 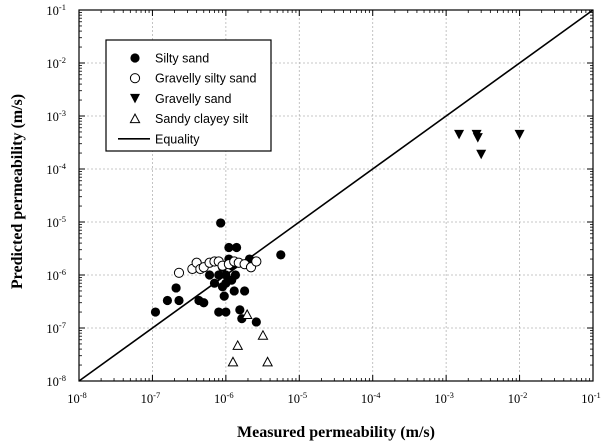 I want to click on x-tick-exponent: -8, so click(x=83, y=395).